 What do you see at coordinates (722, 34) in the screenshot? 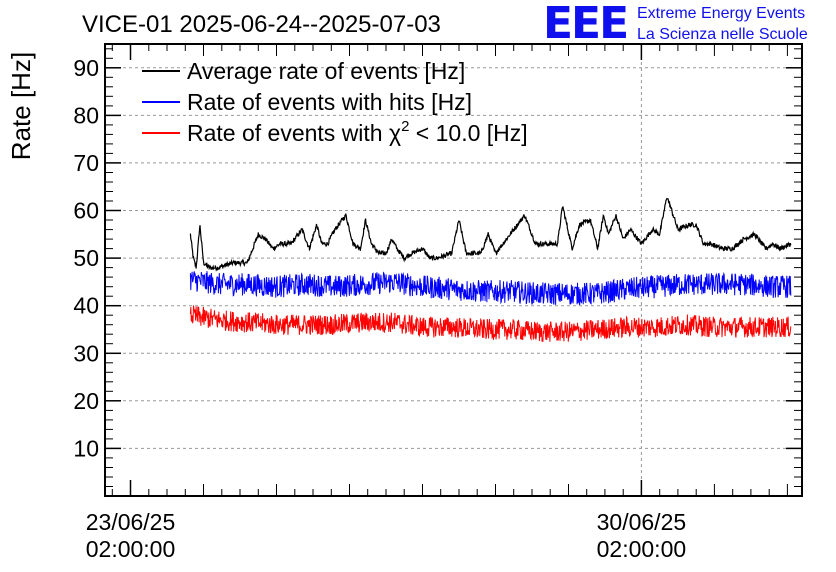
I see `logo-line-2: La Scienza nelle Scuole` at bounding box center [722, 34].